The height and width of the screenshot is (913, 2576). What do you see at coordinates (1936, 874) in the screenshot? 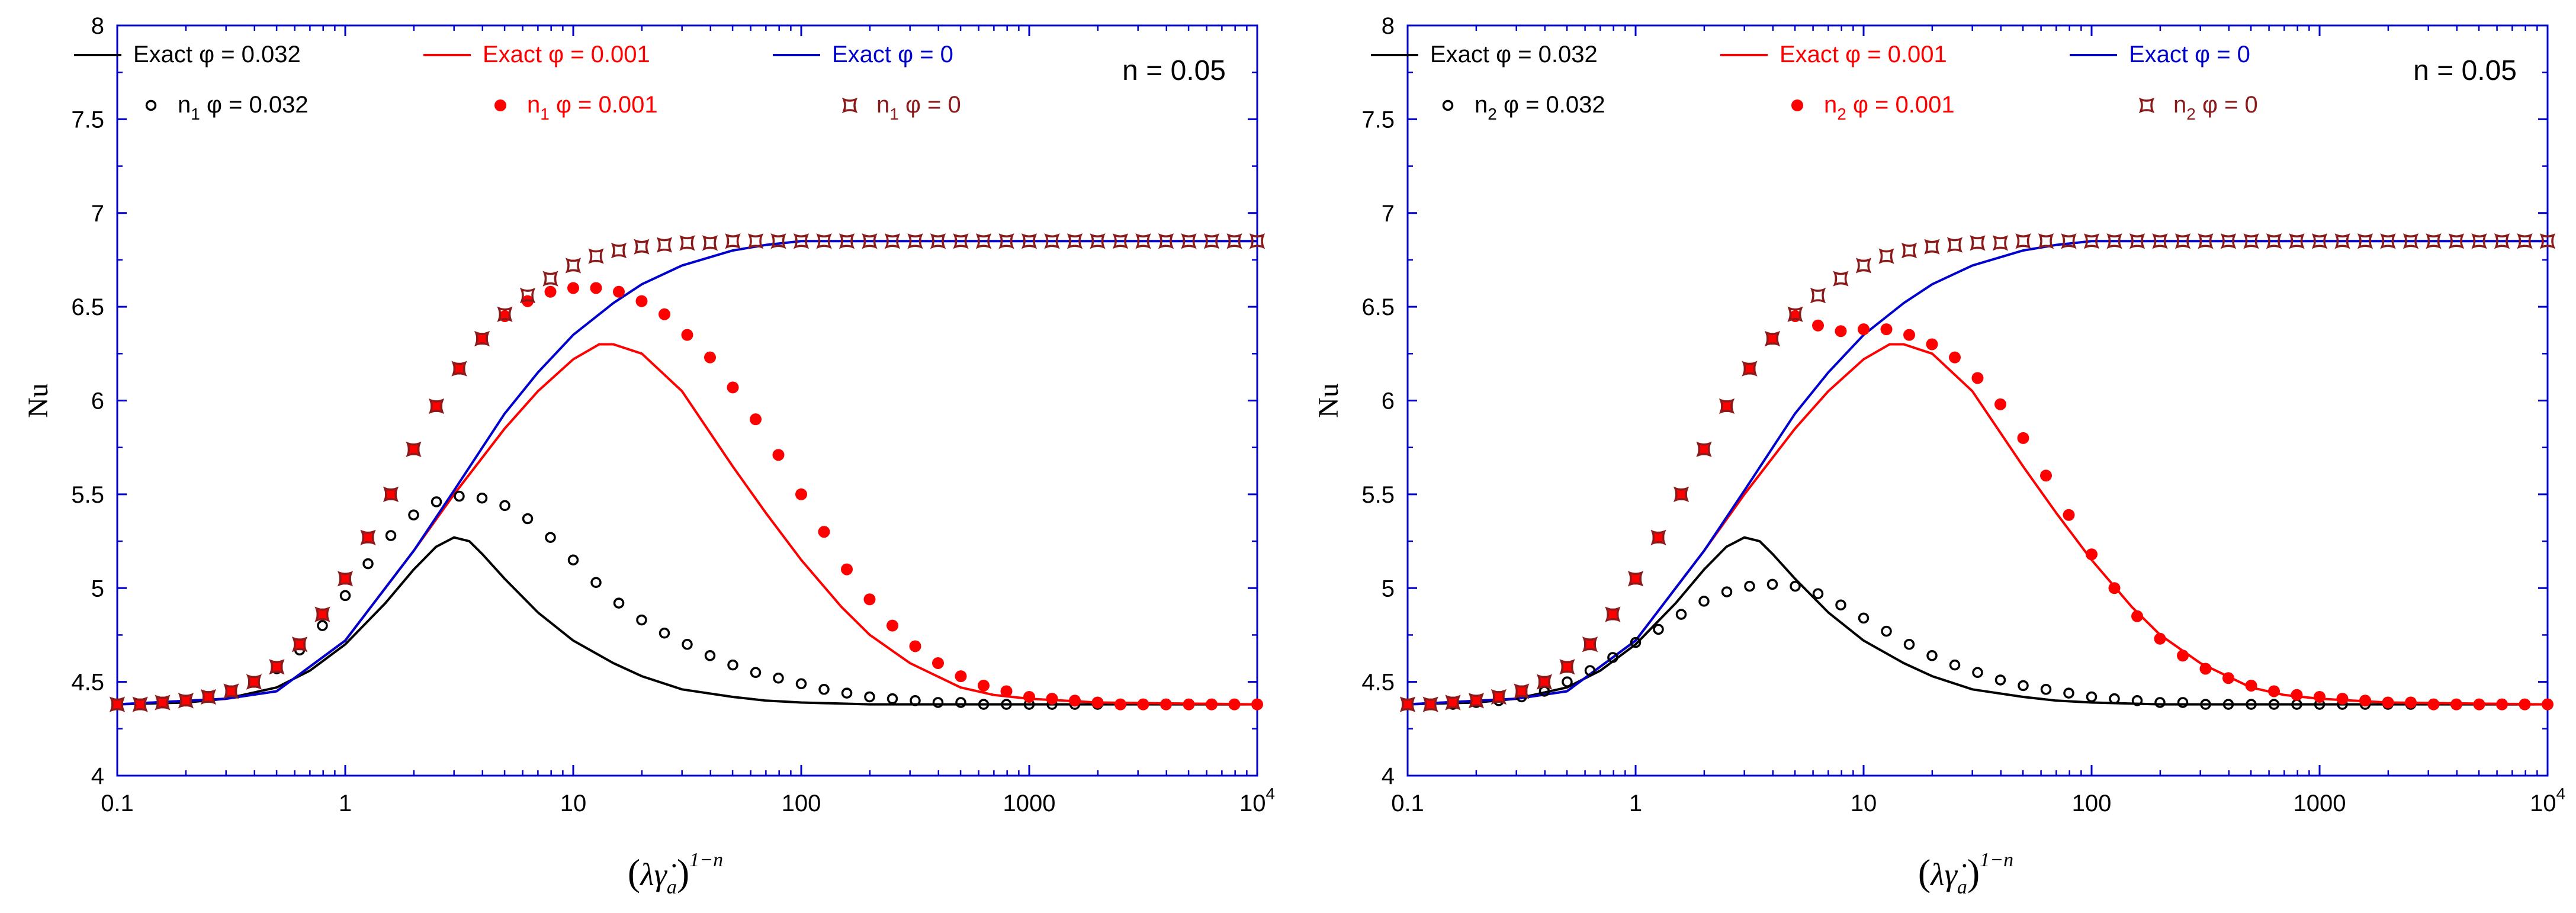
I see `x-axis-label-lambda: λ` at bounding box center [1936, 874].